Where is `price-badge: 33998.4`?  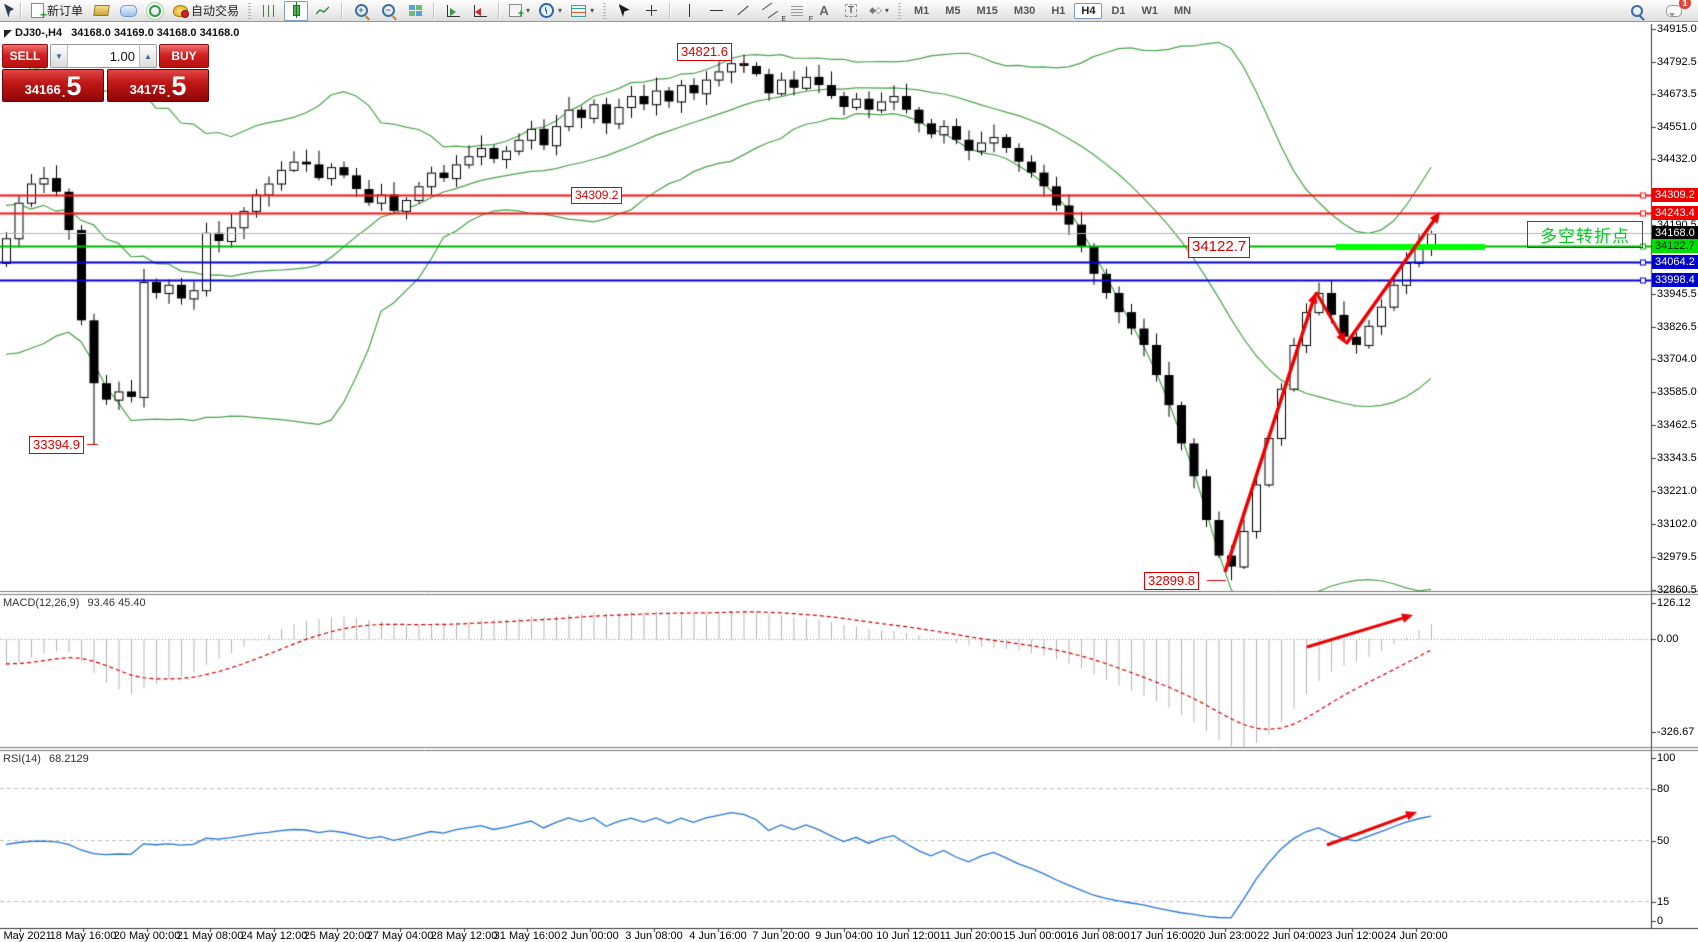 price-badge: 33998.4 is located at coordinates (1675, 279).